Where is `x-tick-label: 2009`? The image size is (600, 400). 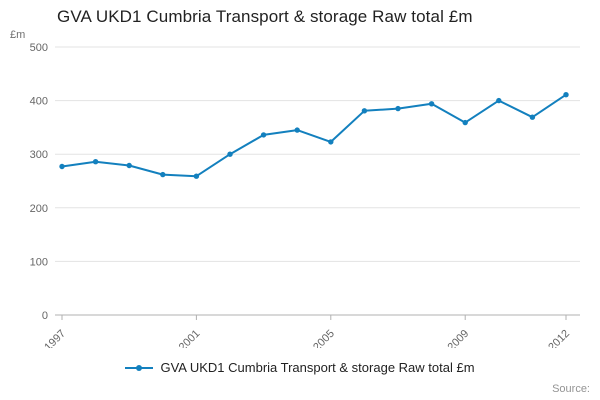 x-tick-label: 2009 is located at coordinates (459, 338).